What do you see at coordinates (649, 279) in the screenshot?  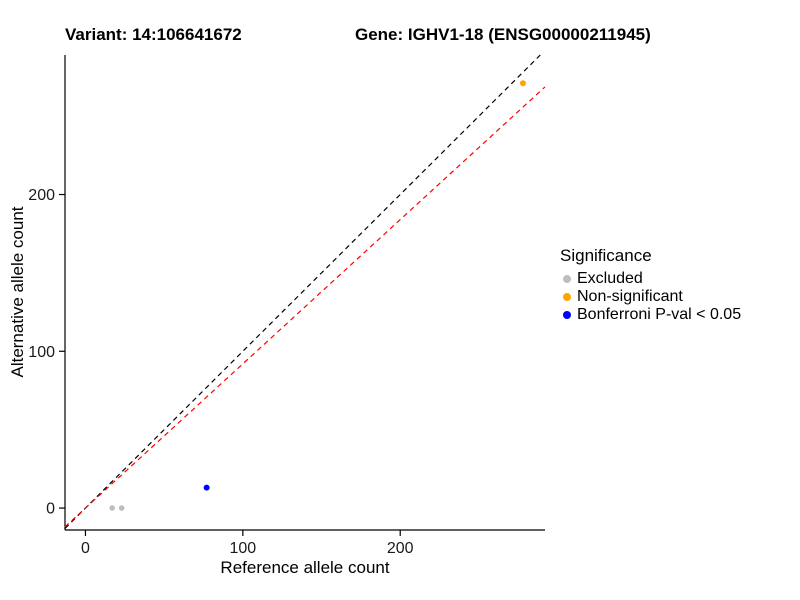 I see `legend-entry: Excluded` at bounding box center [649, 279].